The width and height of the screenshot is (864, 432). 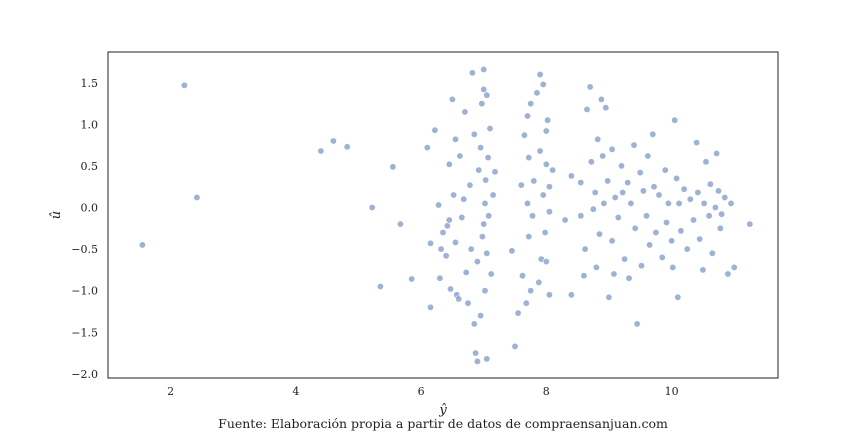 What do you see at coordinates (672, 391) in the screenshot?
I see `x-tick-label: 10` at bounding box center [672, 391].